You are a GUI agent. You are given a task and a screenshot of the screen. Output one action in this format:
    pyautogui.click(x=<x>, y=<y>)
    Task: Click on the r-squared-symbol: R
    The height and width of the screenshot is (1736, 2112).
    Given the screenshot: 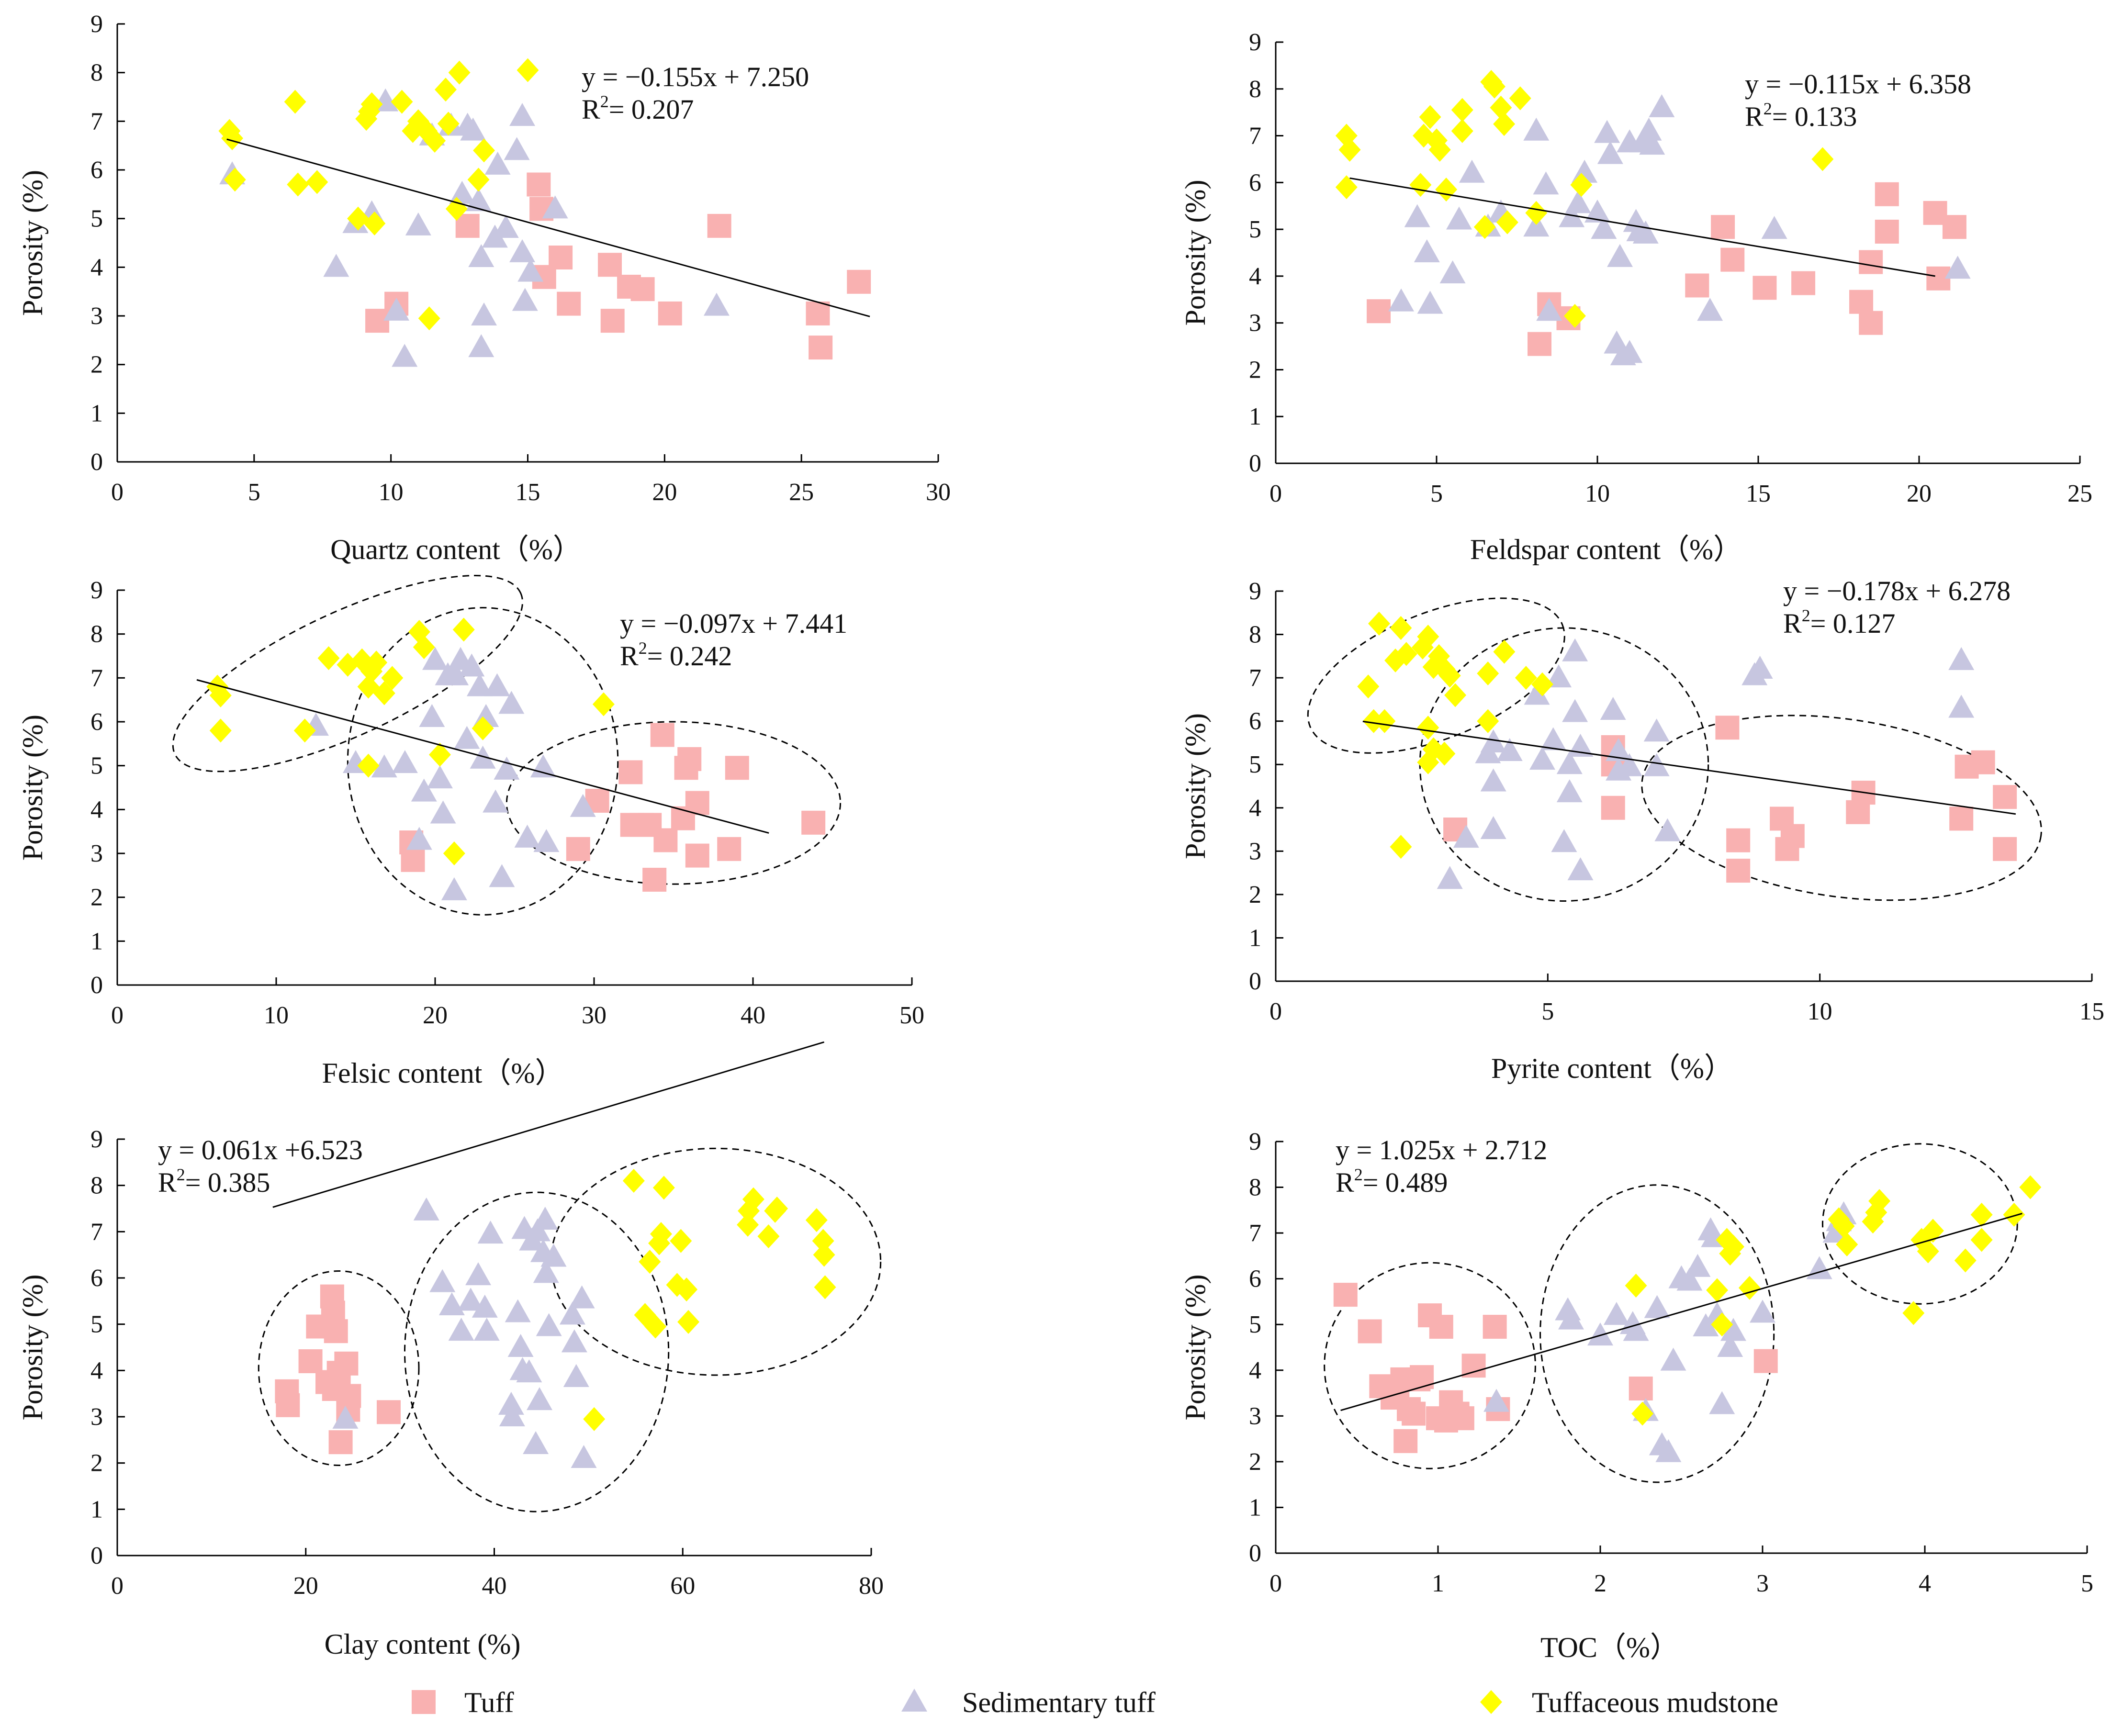 What is the action you would take?
    pyautogui.click(x=629, y=656)
    